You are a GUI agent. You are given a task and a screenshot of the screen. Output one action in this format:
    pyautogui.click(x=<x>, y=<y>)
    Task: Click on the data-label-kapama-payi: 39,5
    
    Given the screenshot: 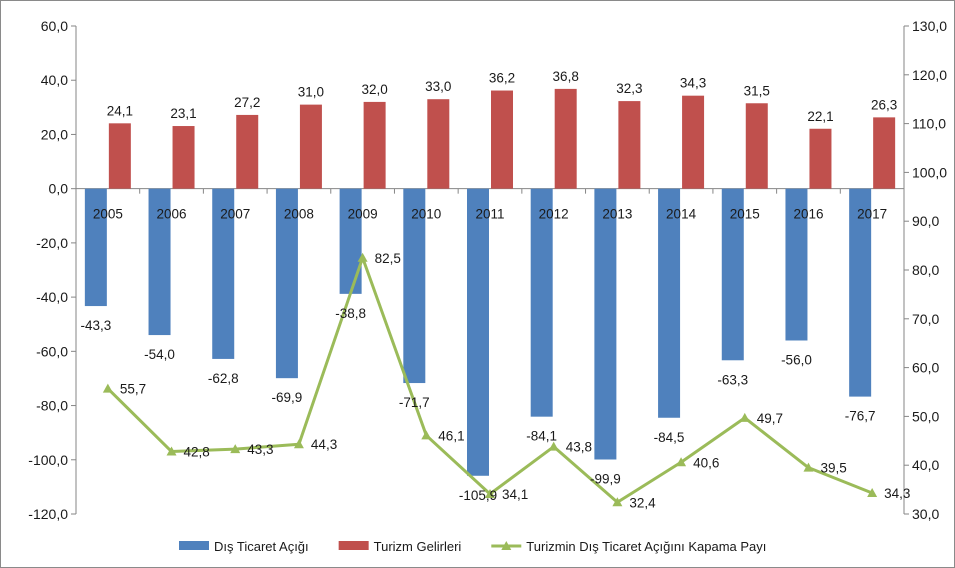 What is the action you would take?
    pyautogui.click(x=833, y=468)
    